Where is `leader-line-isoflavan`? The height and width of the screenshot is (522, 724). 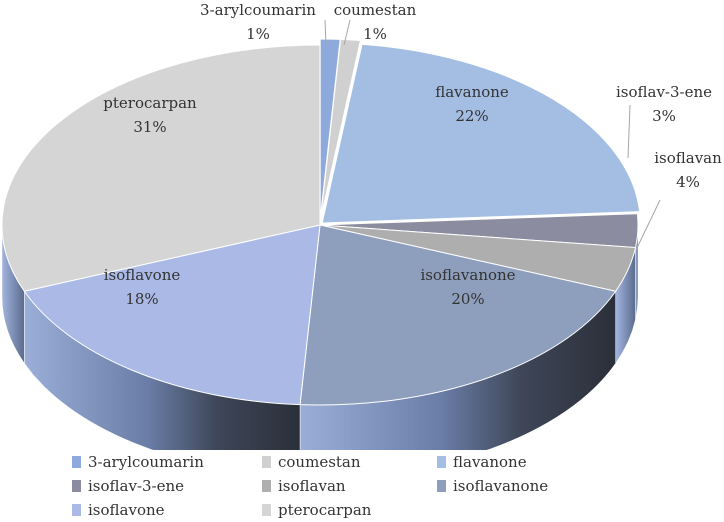 leader-line-isoflavan is located at coordinates (648, 225).